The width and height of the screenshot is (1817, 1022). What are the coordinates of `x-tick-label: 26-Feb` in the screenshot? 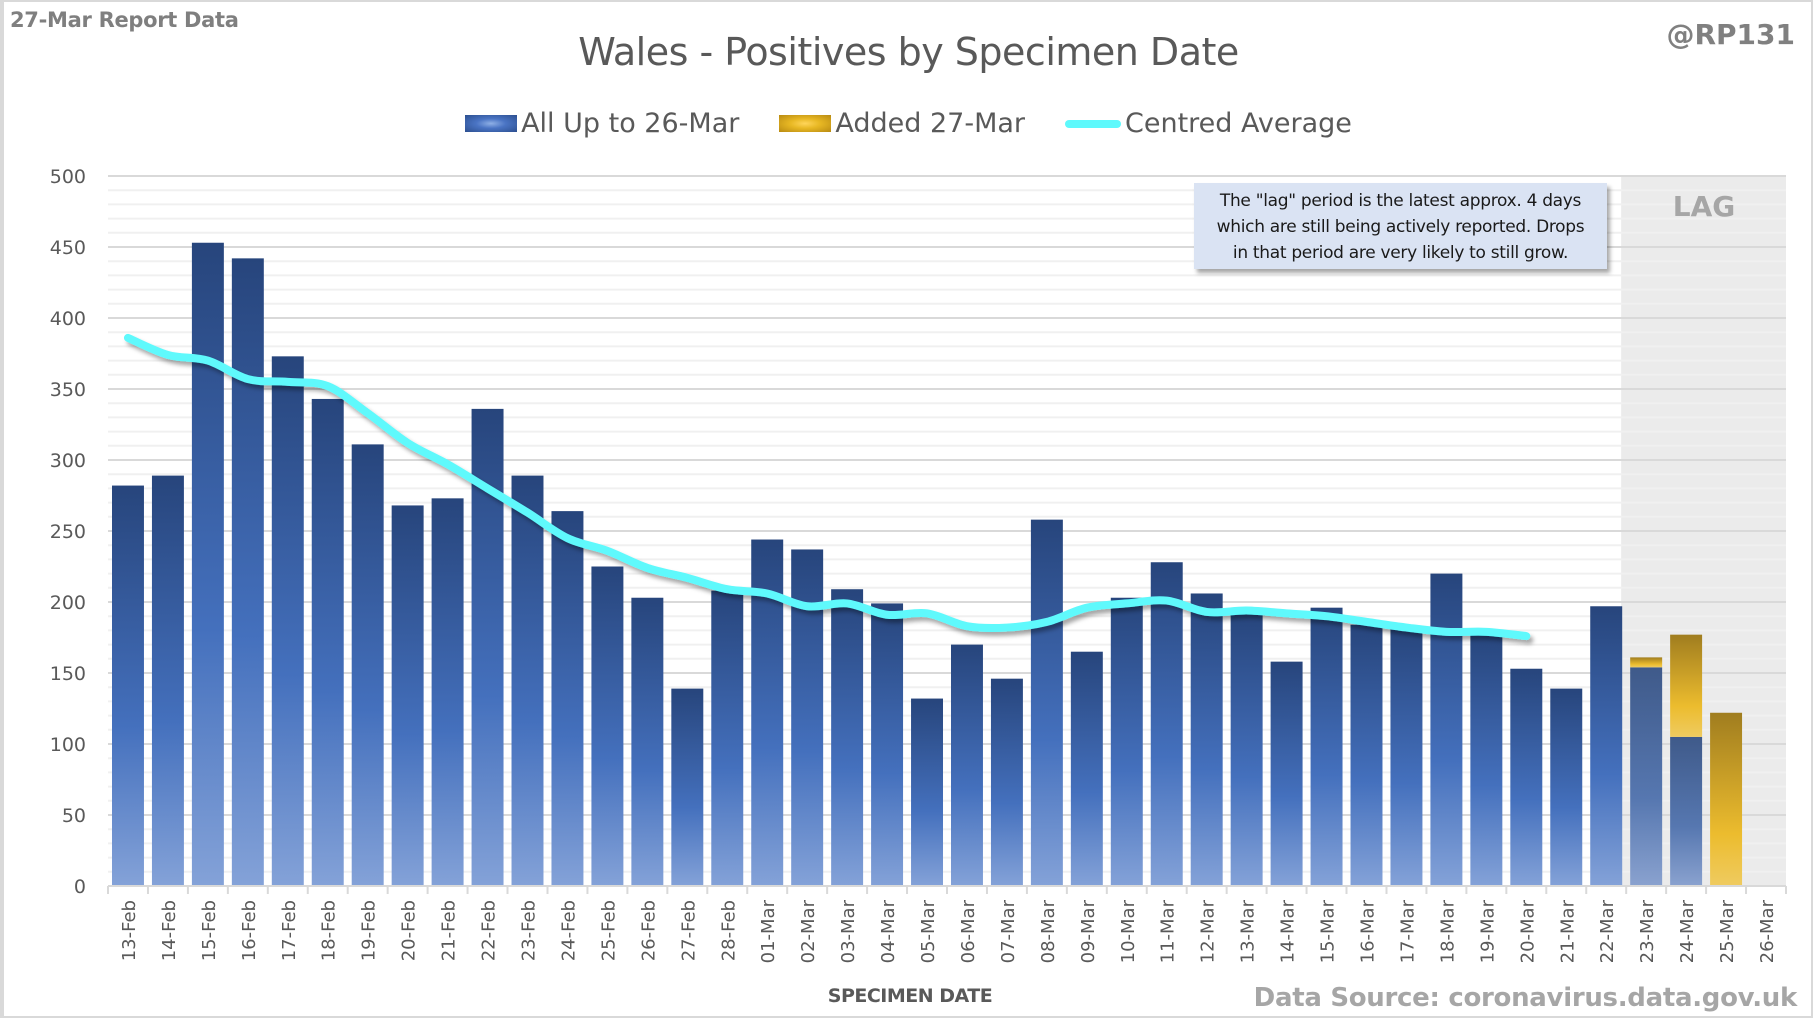 It's located at (648, 930).